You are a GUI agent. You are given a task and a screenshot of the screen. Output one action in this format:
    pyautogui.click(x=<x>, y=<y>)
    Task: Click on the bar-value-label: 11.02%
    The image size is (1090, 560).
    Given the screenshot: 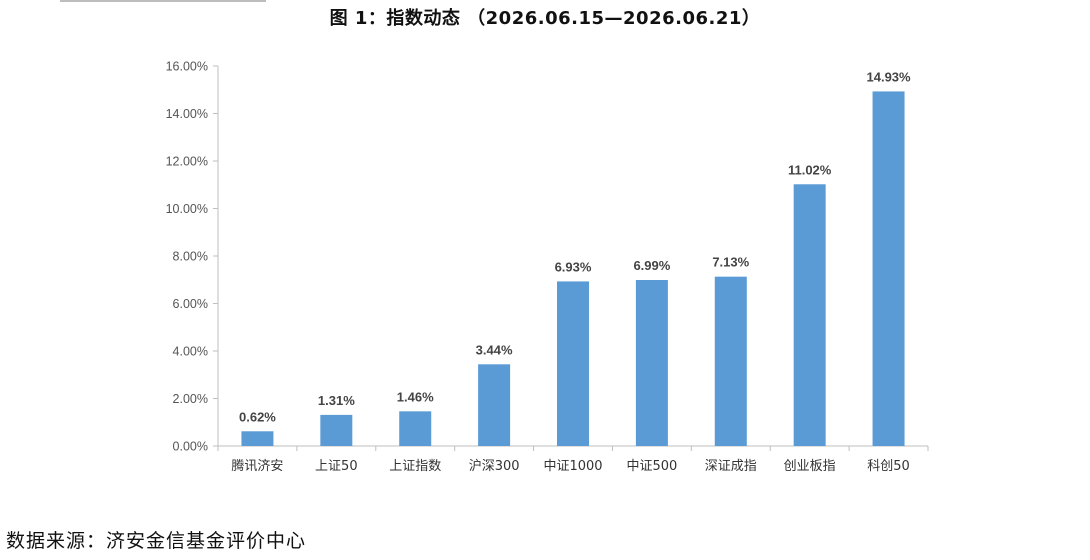 What is the action you would take?
    pyautogui.click(x=810, y=169)
    